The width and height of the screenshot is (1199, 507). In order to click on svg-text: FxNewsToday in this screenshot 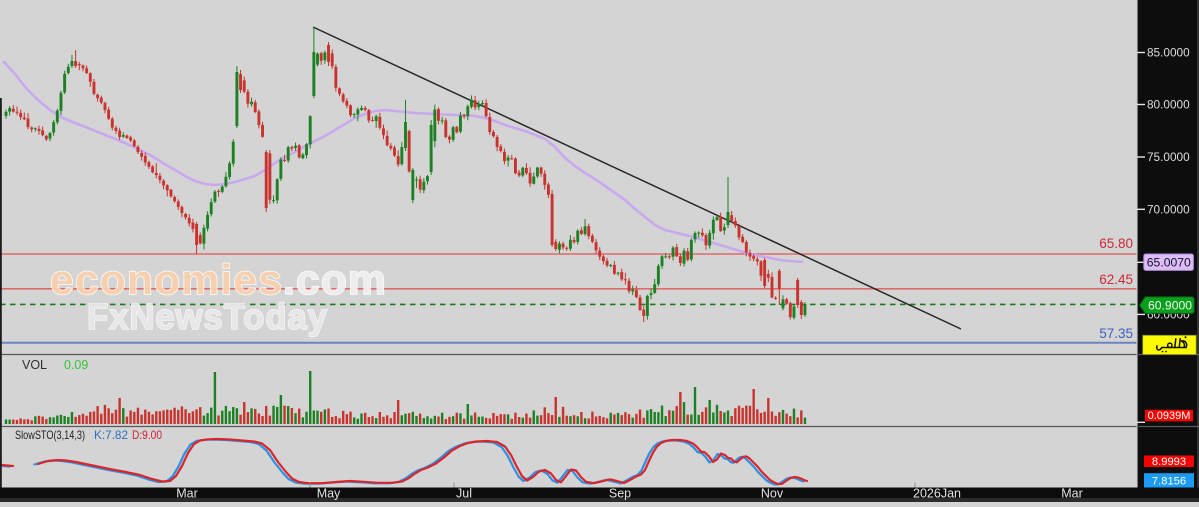, I will do `click(207, 316)`.